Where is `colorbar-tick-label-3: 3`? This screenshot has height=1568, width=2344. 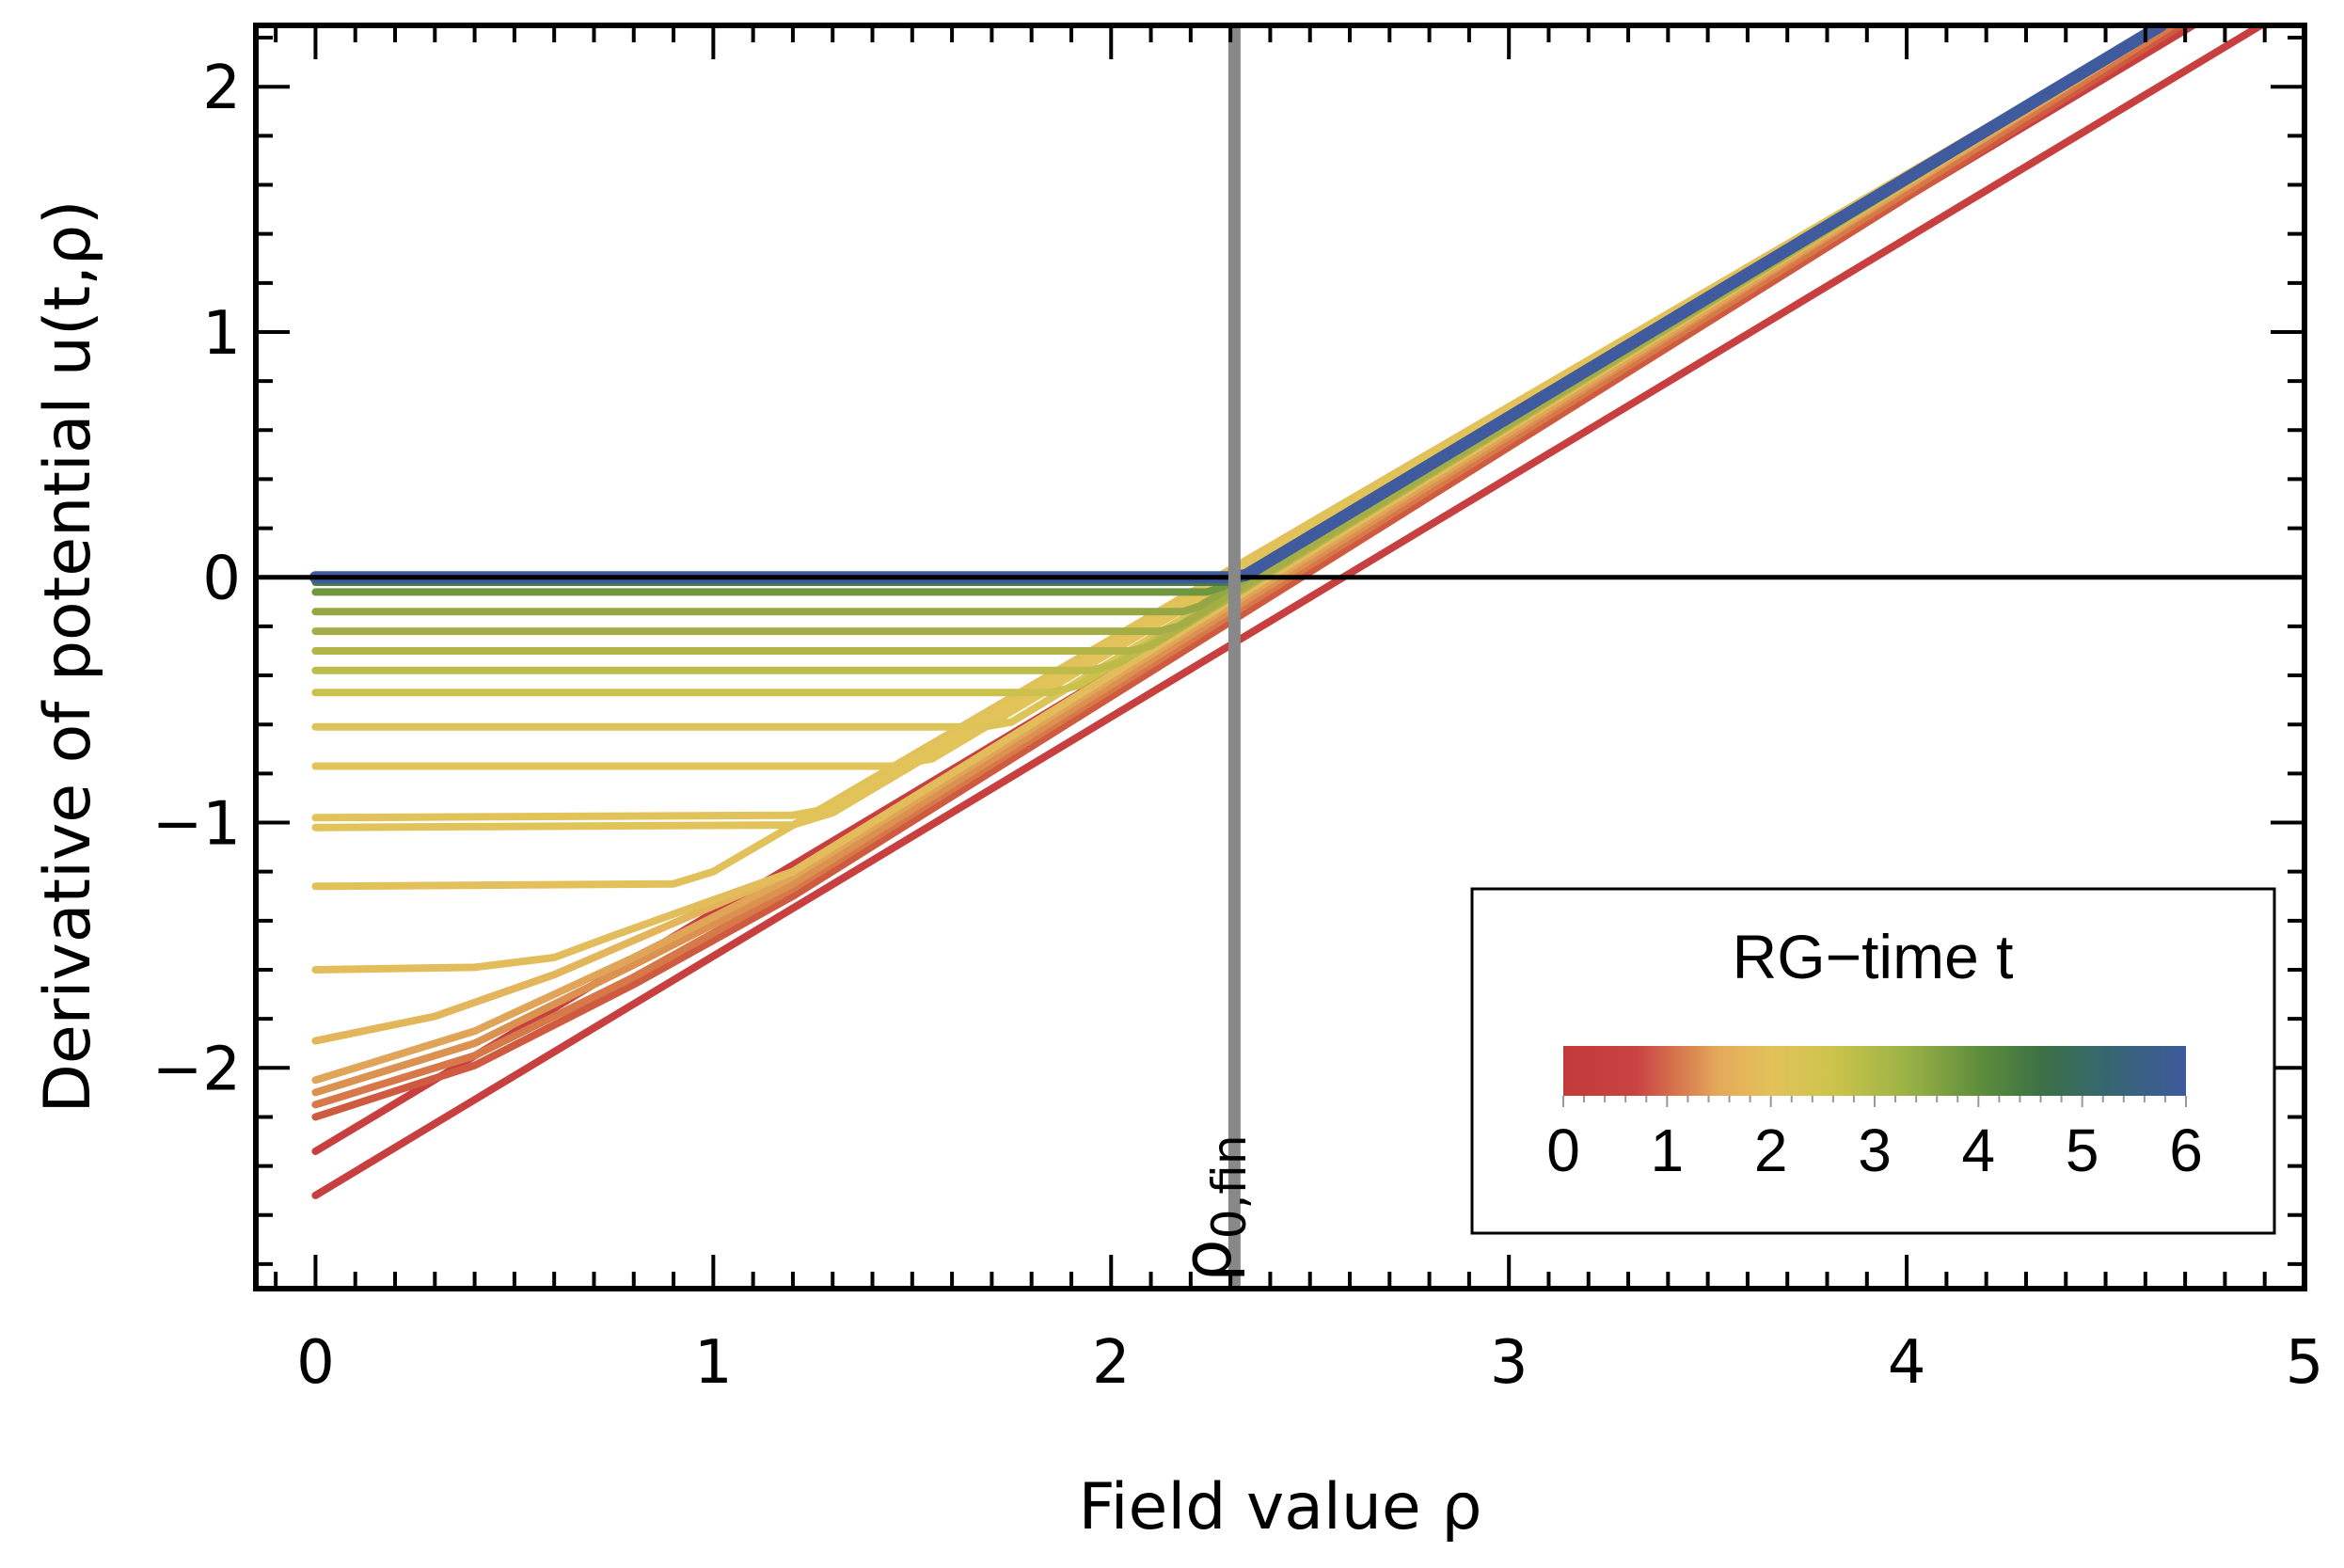 colorbar-tick-label-3: 3 is located at coordinates (1875, 1150).